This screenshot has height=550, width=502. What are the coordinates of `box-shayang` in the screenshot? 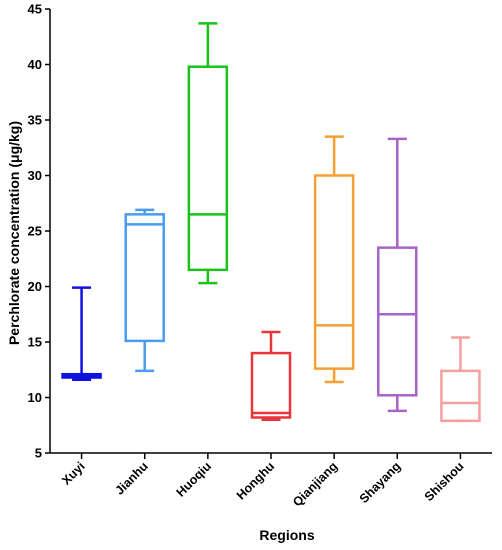 It's located at (397, 275).